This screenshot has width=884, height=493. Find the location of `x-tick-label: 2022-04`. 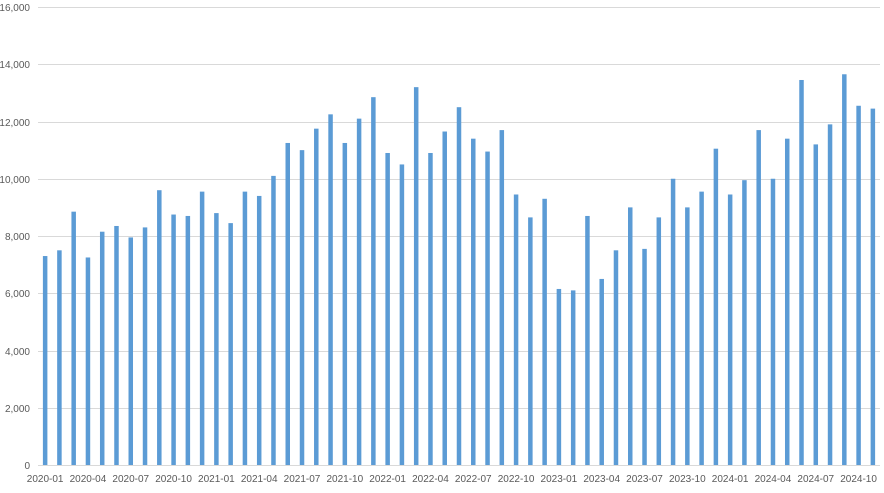

x-tick-label: 2022-04 is located at coordinates (430, 479).